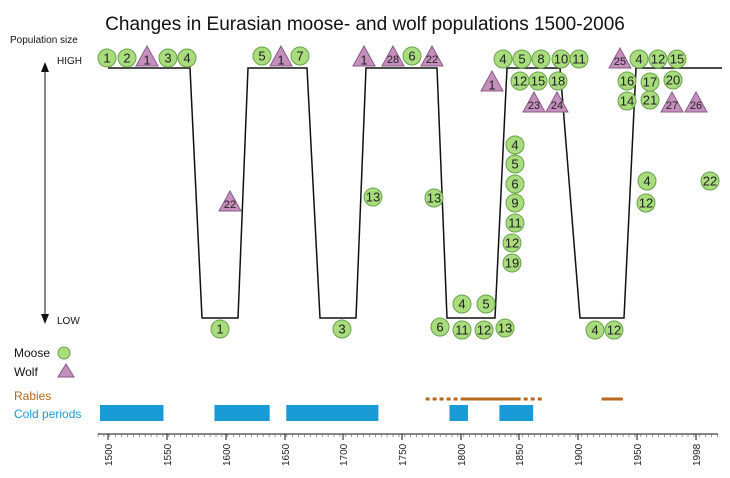 This screenshot has width=730, height=478. What do you see at coordinates (520, 454) in the screenshot?
I see `x-tick-label: 1850` at bounding box center [520, 454].